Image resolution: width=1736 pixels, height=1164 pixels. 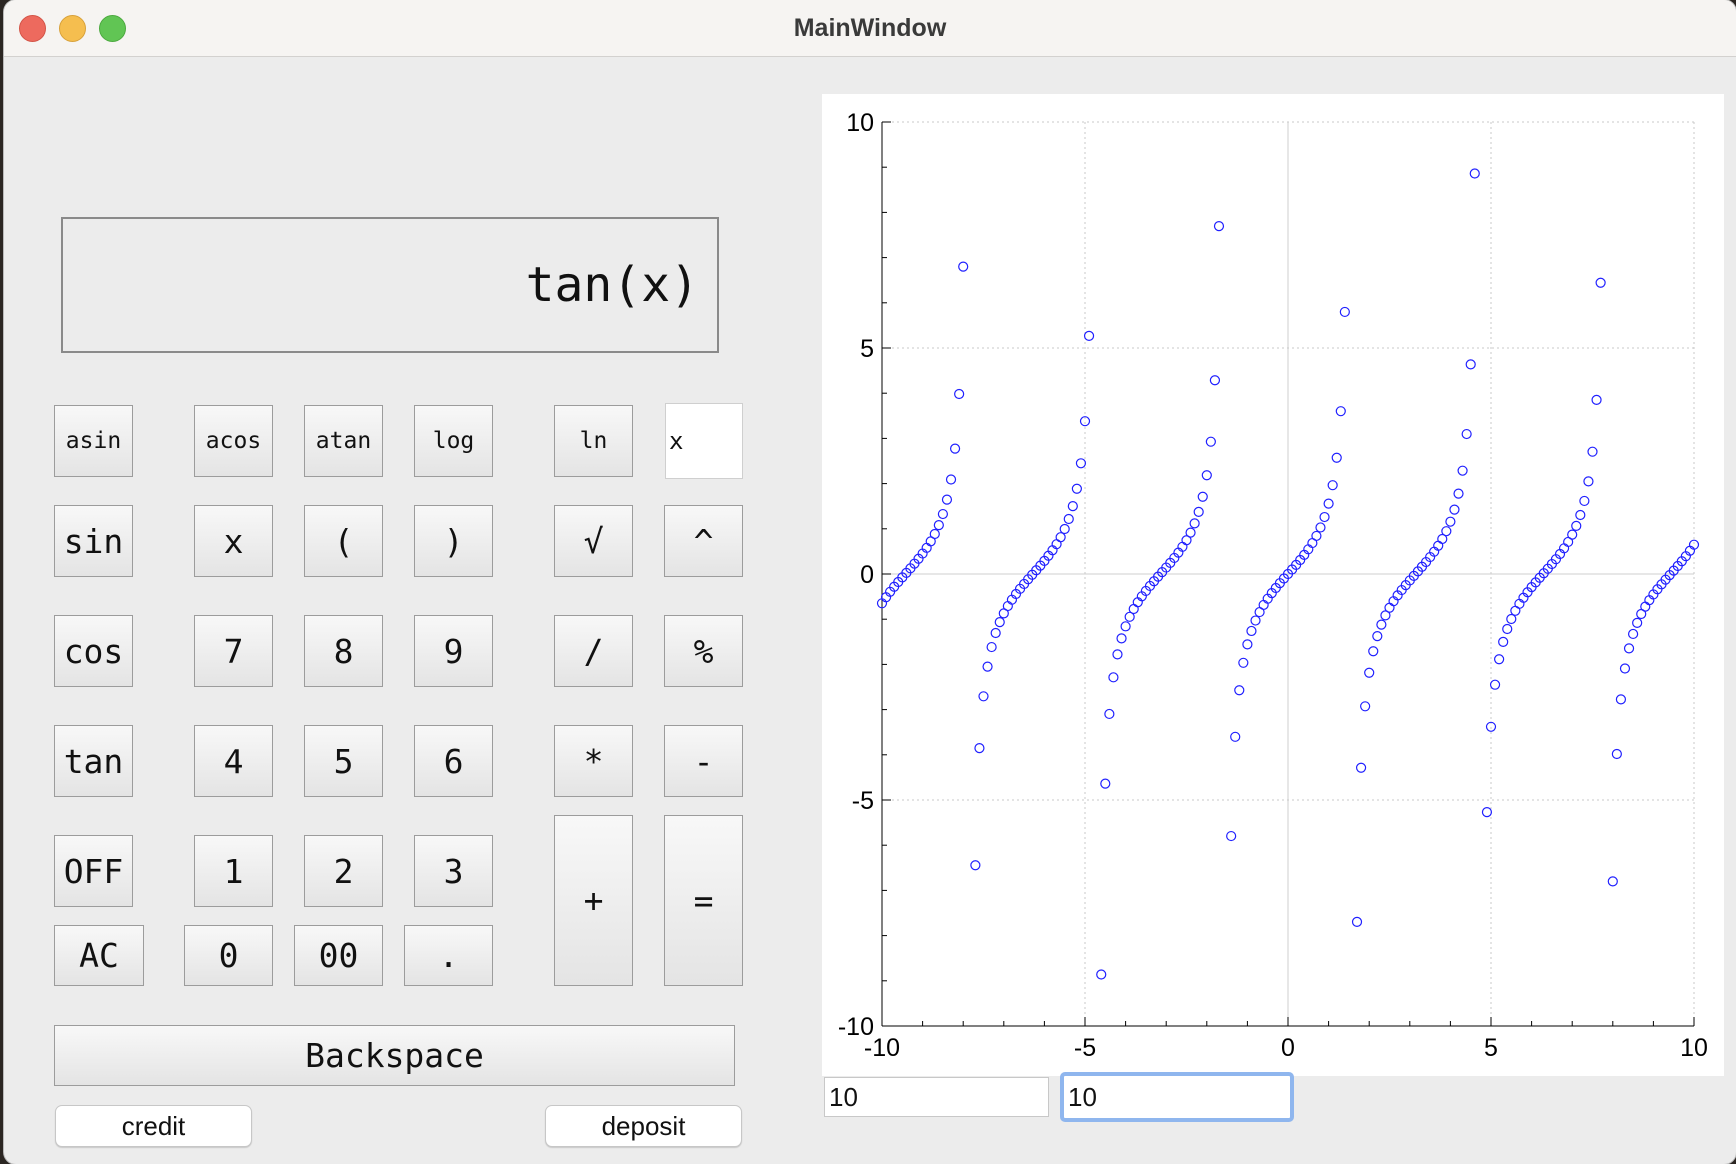 What do you see at coordinates (1177, 1097) in the screenshot?
I see `y-range-input: 10` at bounding box center [1177, 1097].